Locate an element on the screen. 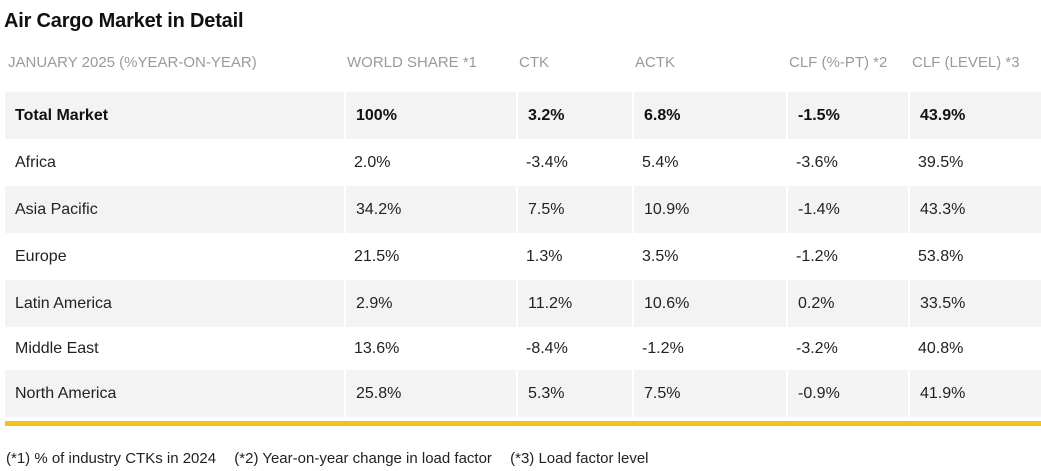 This screenshot has width=1041, height=471. actk-cell: 6.8% is located at coordinates (709, 115).